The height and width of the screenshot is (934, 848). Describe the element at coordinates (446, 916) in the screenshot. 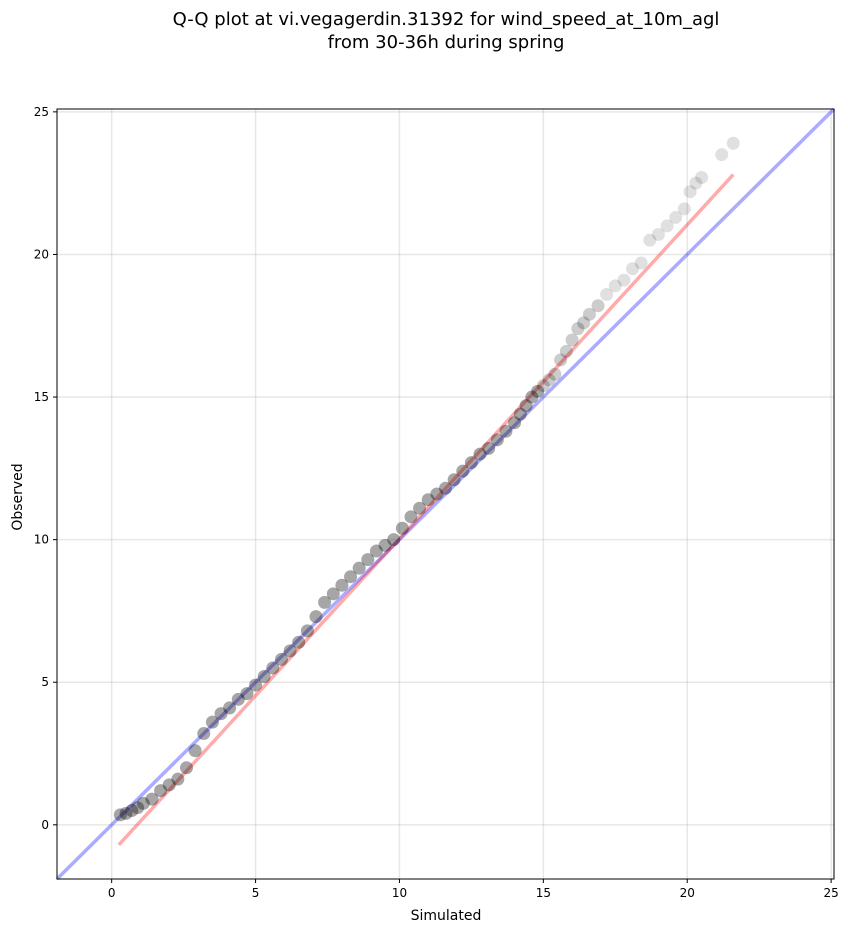

I see `x-axis-label: Simulated` at that location.